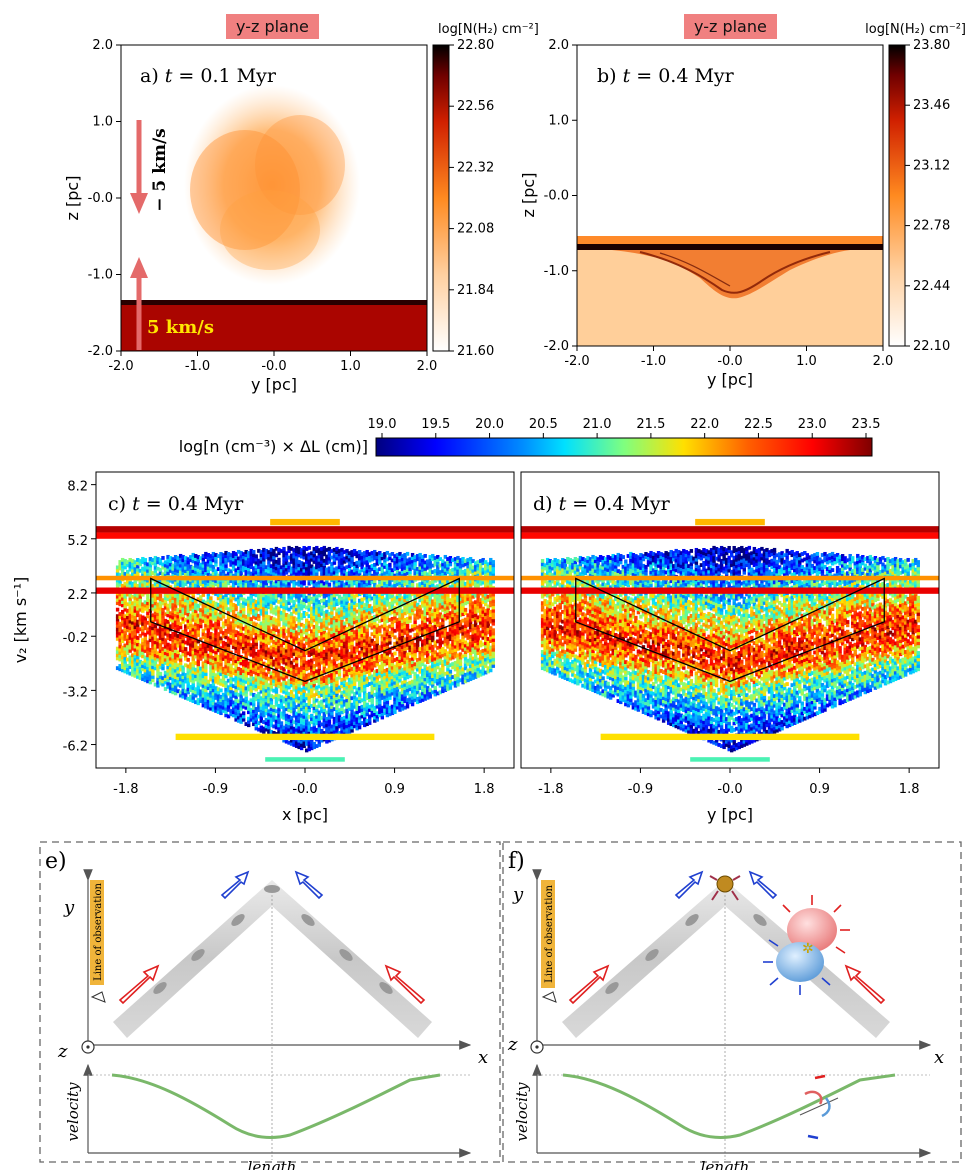  Describe the element at coordinates (274, 302) in the screenshot. I see `panel-a-shock-front` at that location.